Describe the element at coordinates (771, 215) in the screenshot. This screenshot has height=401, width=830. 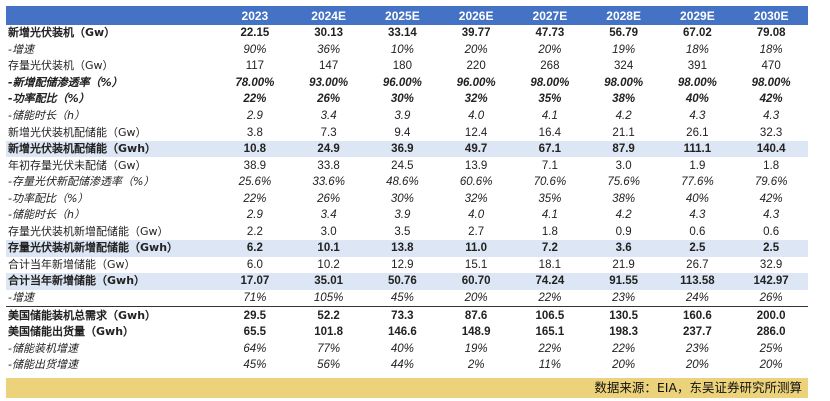
I see `table-cell: 4.3` at that location.